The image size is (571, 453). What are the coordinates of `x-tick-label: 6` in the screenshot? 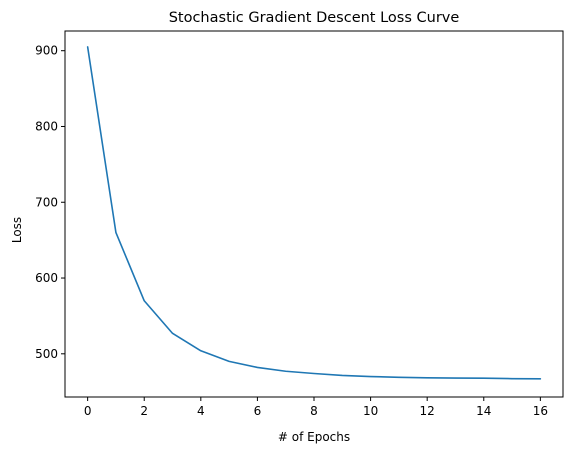 It's located at (258, 411).